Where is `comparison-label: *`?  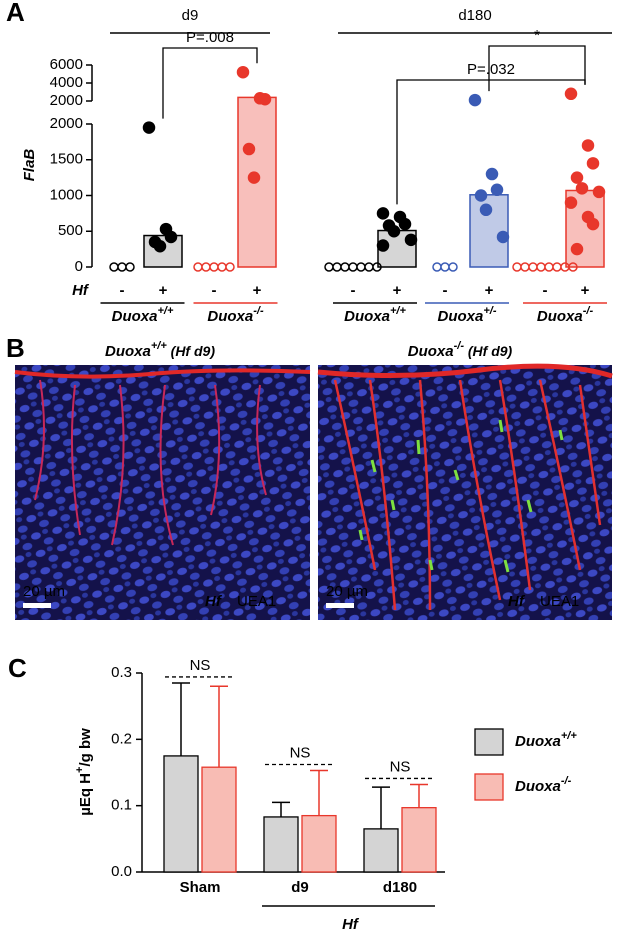 comparison-label: * is located at coordinates (537, 35).